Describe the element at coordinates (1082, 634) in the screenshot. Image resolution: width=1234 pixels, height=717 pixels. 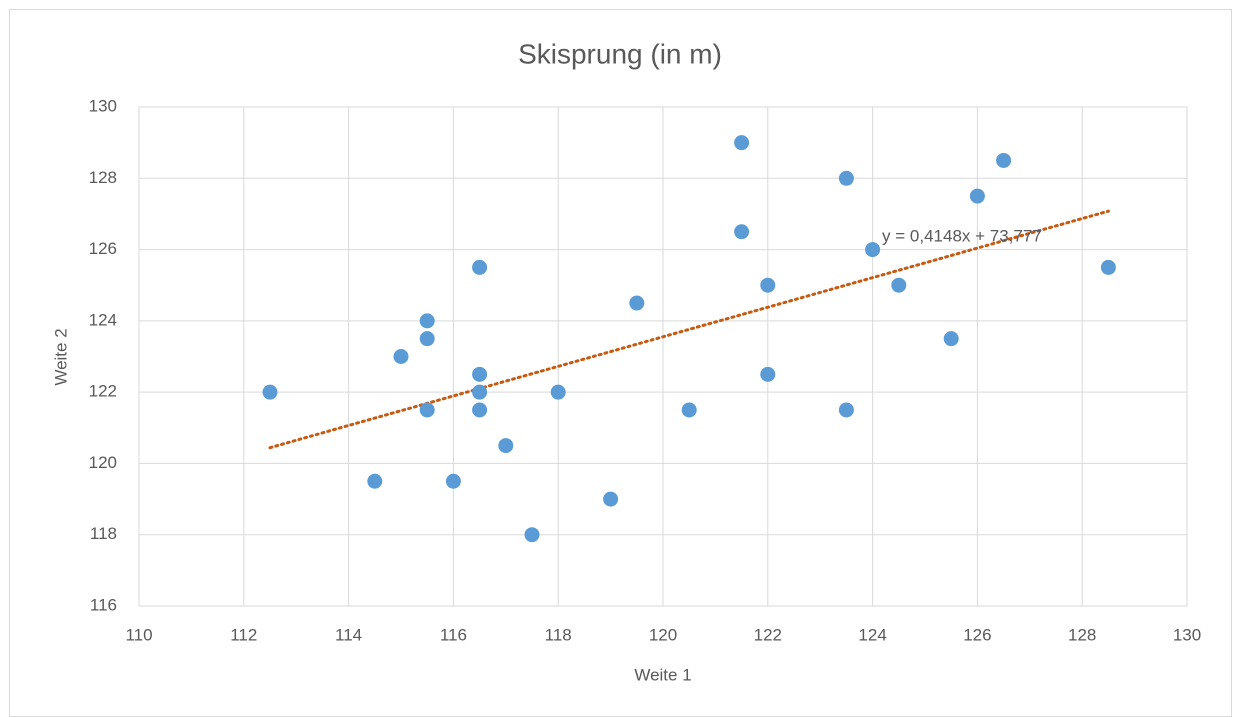
I see `x-tick-label: 128` at that location.